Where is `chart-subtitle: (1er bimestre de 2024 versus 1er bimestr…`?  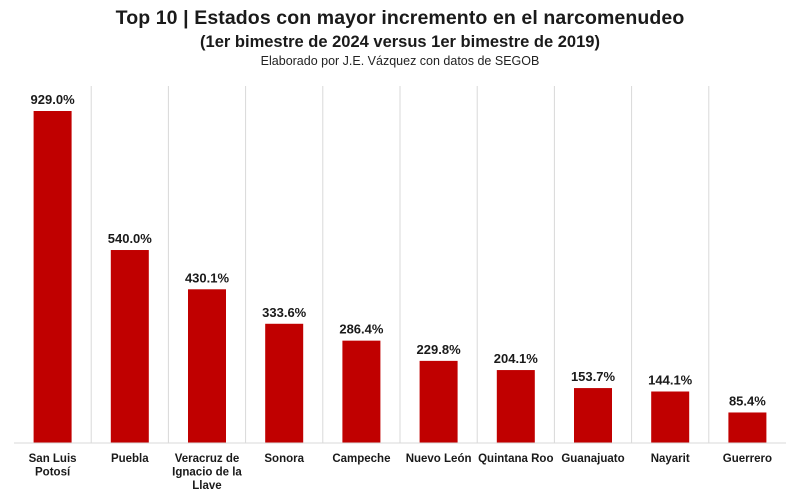
chart-subtitle: (1er bimestre de 2024 versus 1er bimestr… is located at coordinates (400, 42).